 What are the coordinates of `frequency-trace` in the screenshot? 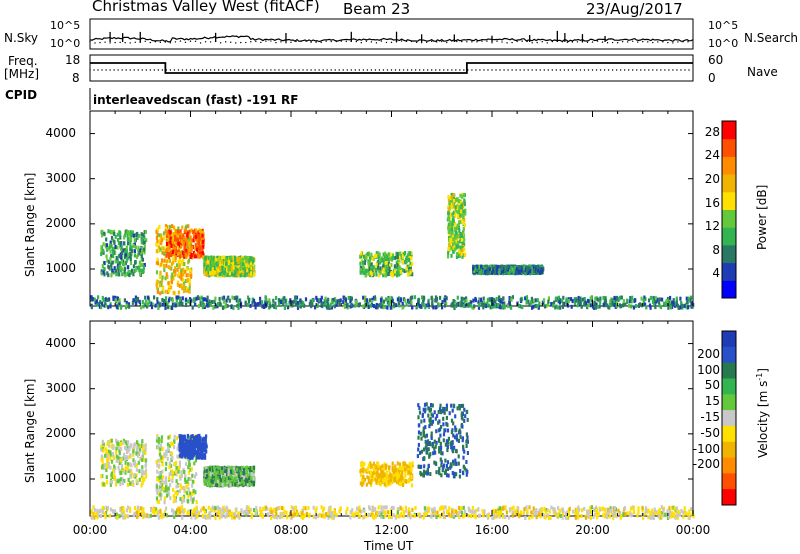 It's located at (391, 68).